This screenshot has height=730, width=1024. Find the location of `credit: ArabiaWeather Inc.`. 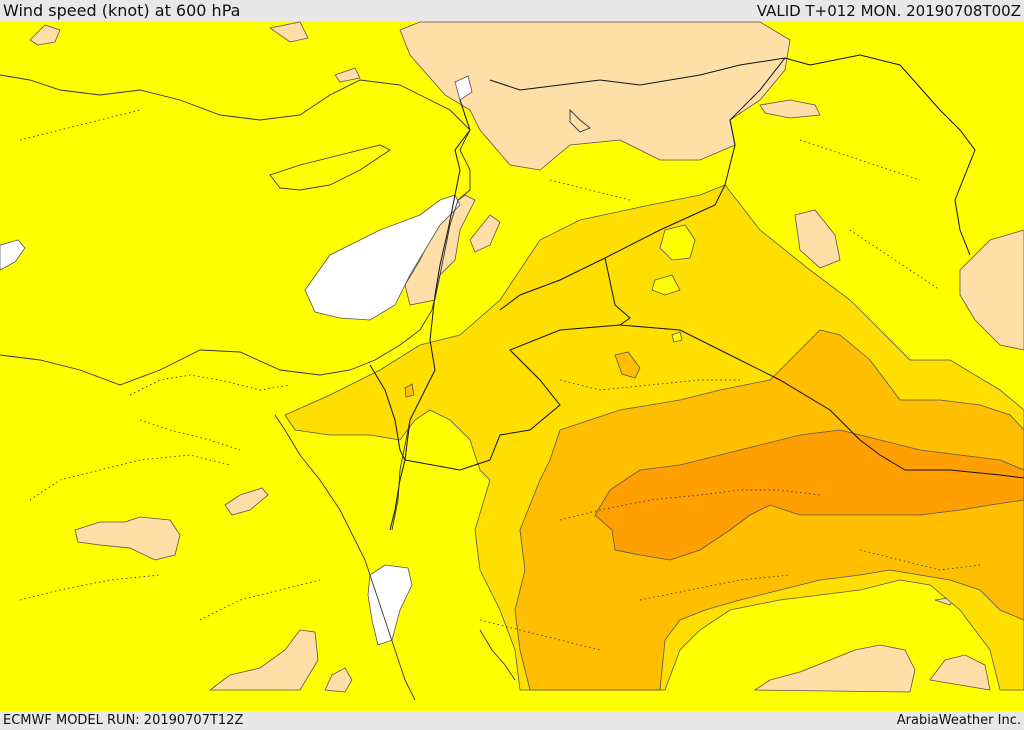

credit: ArabiaWeather Inc. is located at coordinates (958, 720).